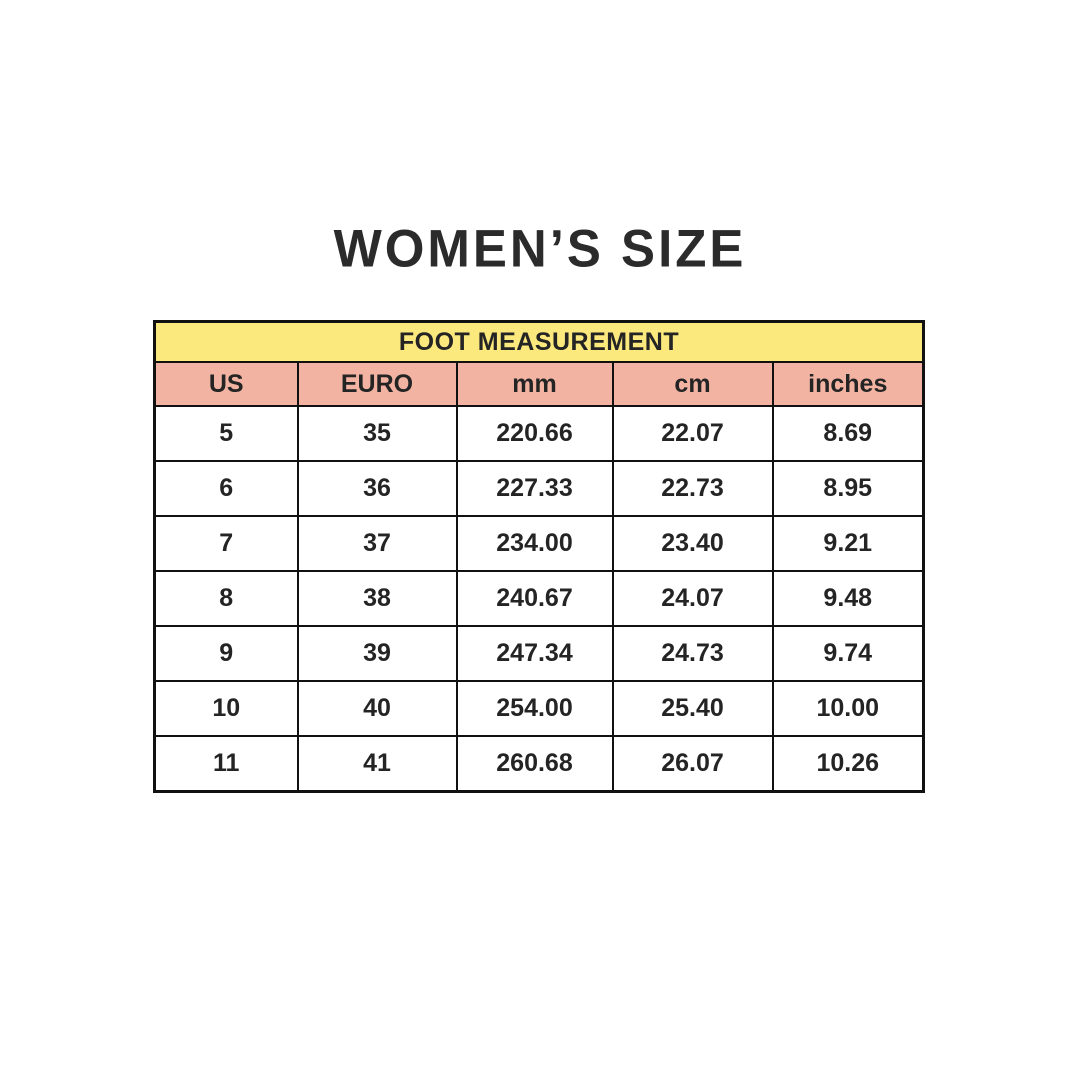 The image size is (1080, 1080). What do you see at coordinates (377, 488) in the screenshot?
I see `cell-euro: 36` at bounding box center [377, 488].